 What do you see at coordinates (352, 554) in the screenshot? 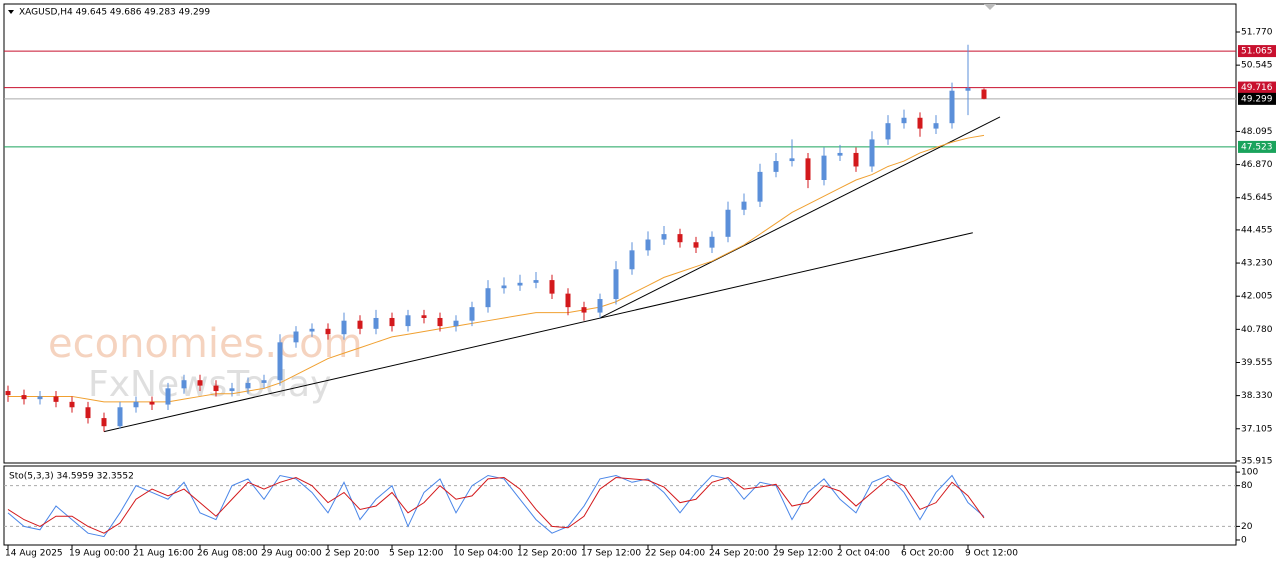
I see `x-tick-label: 2 Sep 20:00` at bounding box center [352, 554].